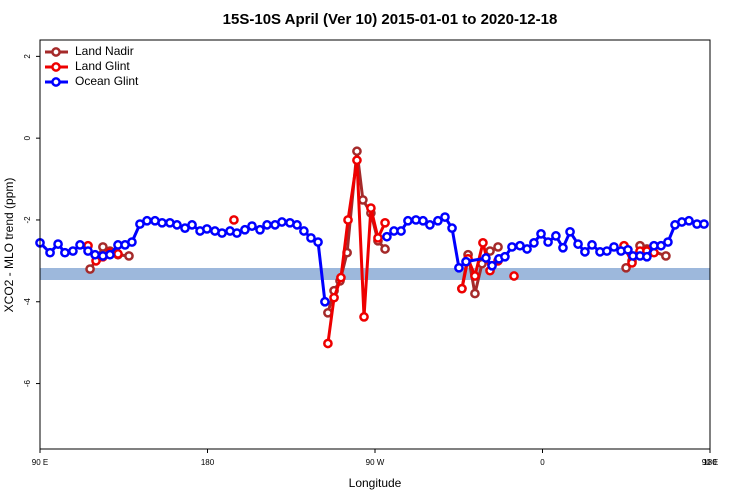 This screenshot has height=500, width=750. Describe the element at coordinates (542, 462) in the screenshot. I see `x-tick-label: 0` at that location.